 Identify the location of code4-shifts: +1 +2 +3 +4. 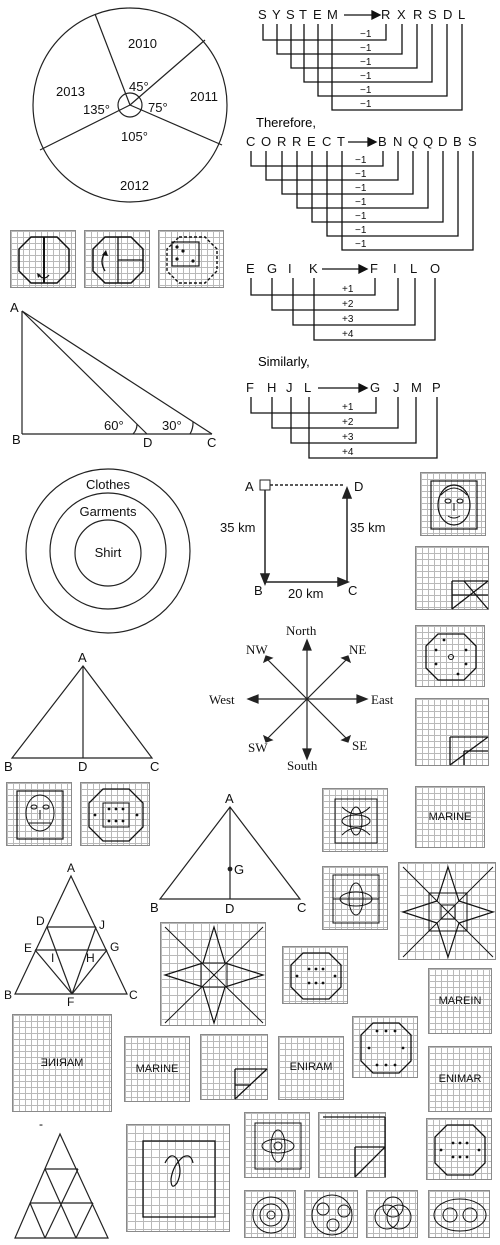
(348, 430).